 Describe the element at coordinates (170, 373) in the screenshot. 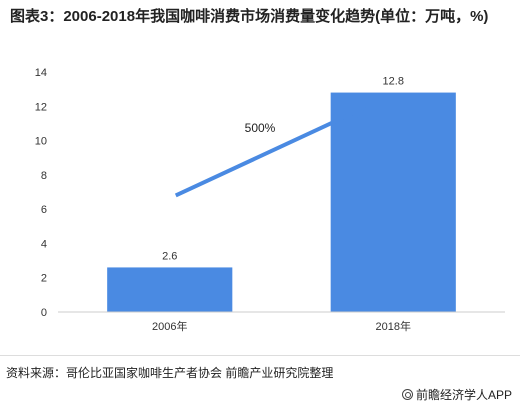

I see `source-note: 资料来源：哥伦比亚国家咖啡生产者协会 前瞻产业研究院整理` at that location.